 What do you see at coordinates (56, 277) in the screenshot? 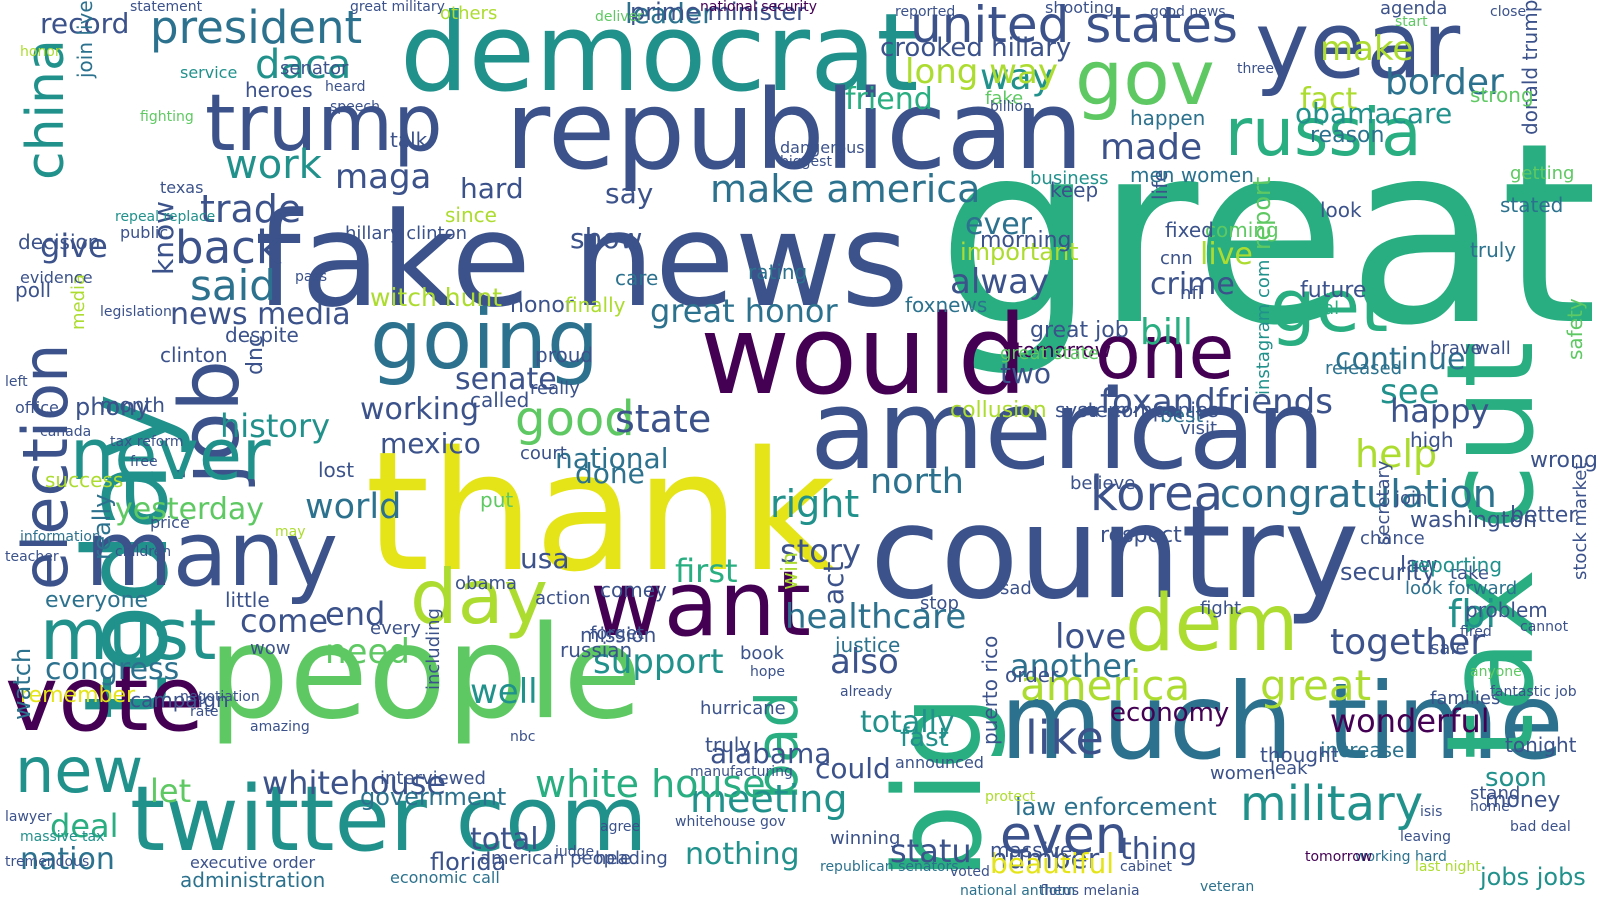
I see `cloud-word: evidence` at bounding box center [56, 277].